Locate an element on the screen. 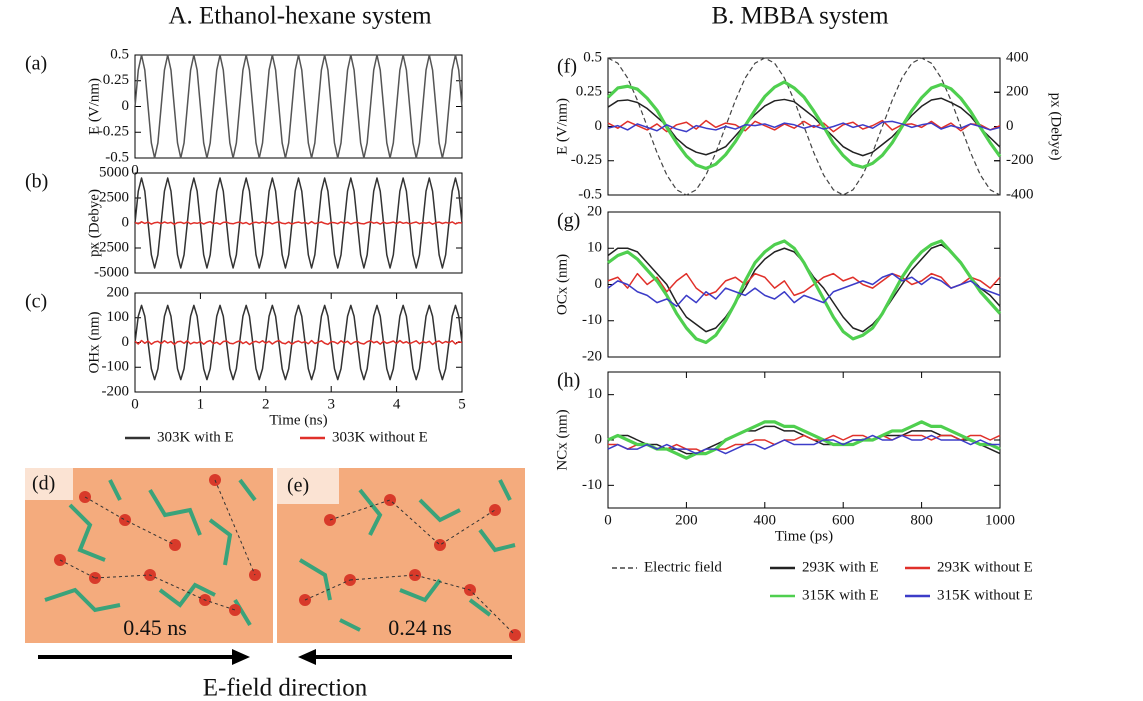  y-tick-label: -20 is located at coordinates (592, 356).